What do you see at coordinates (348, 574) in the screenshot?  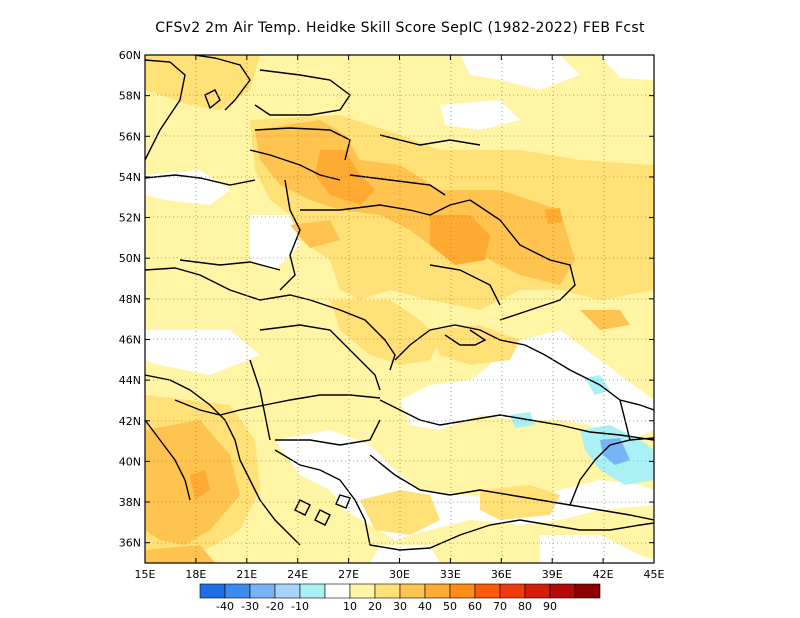 I see `lon-tick-label: 27E` at bounding box center [348, 574].